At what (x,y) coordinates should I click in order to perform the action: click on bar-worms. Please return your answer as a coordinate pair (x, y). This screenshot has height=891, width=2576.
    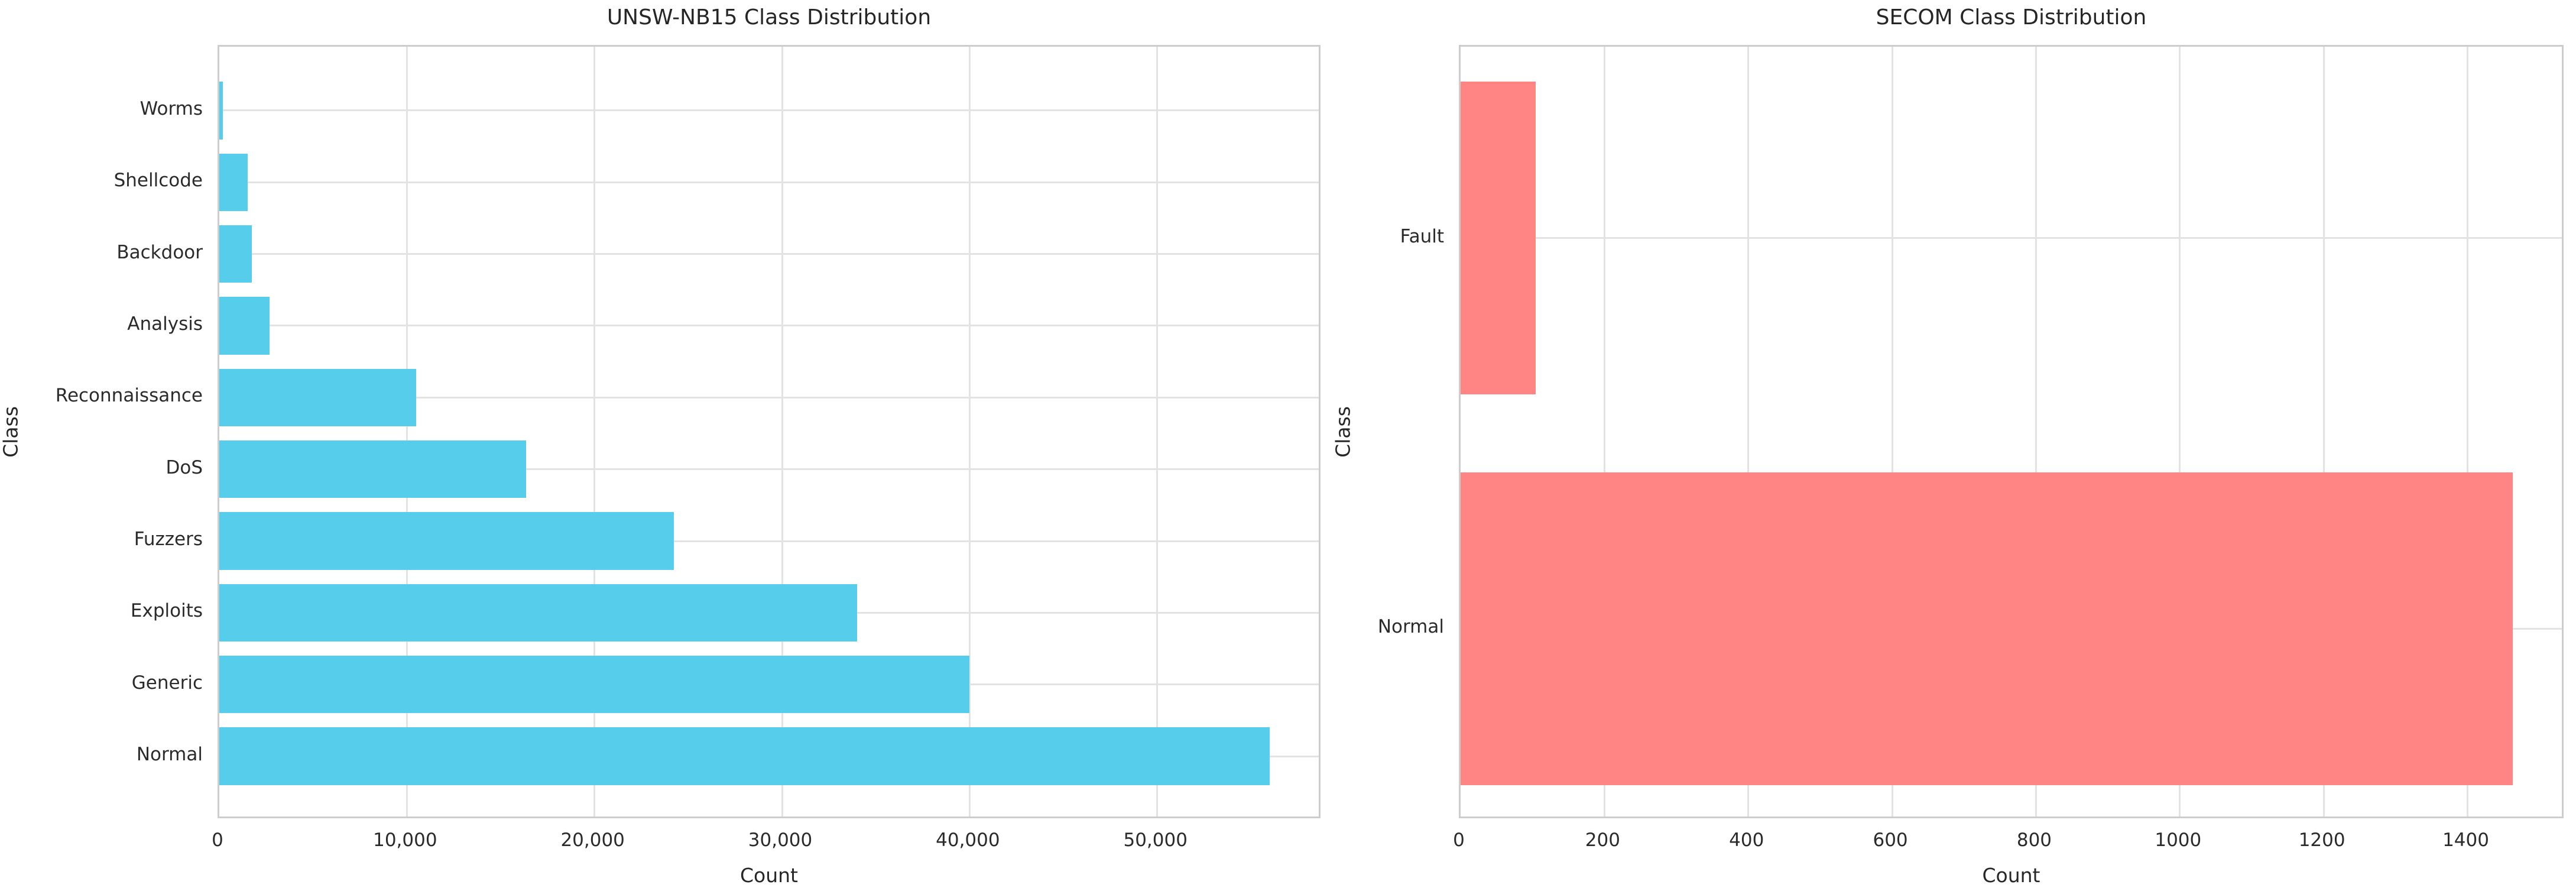
    Looking at the image, I should click on (221, 111).